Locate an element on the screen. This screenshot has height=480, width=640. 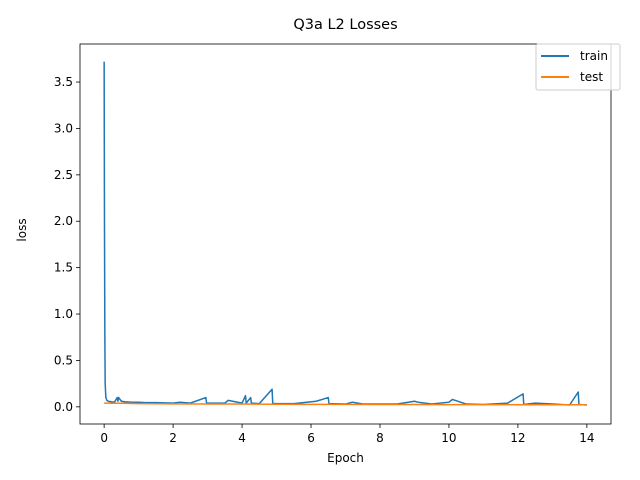
x-tick-label: 6 is located at coordinates (311, 438).